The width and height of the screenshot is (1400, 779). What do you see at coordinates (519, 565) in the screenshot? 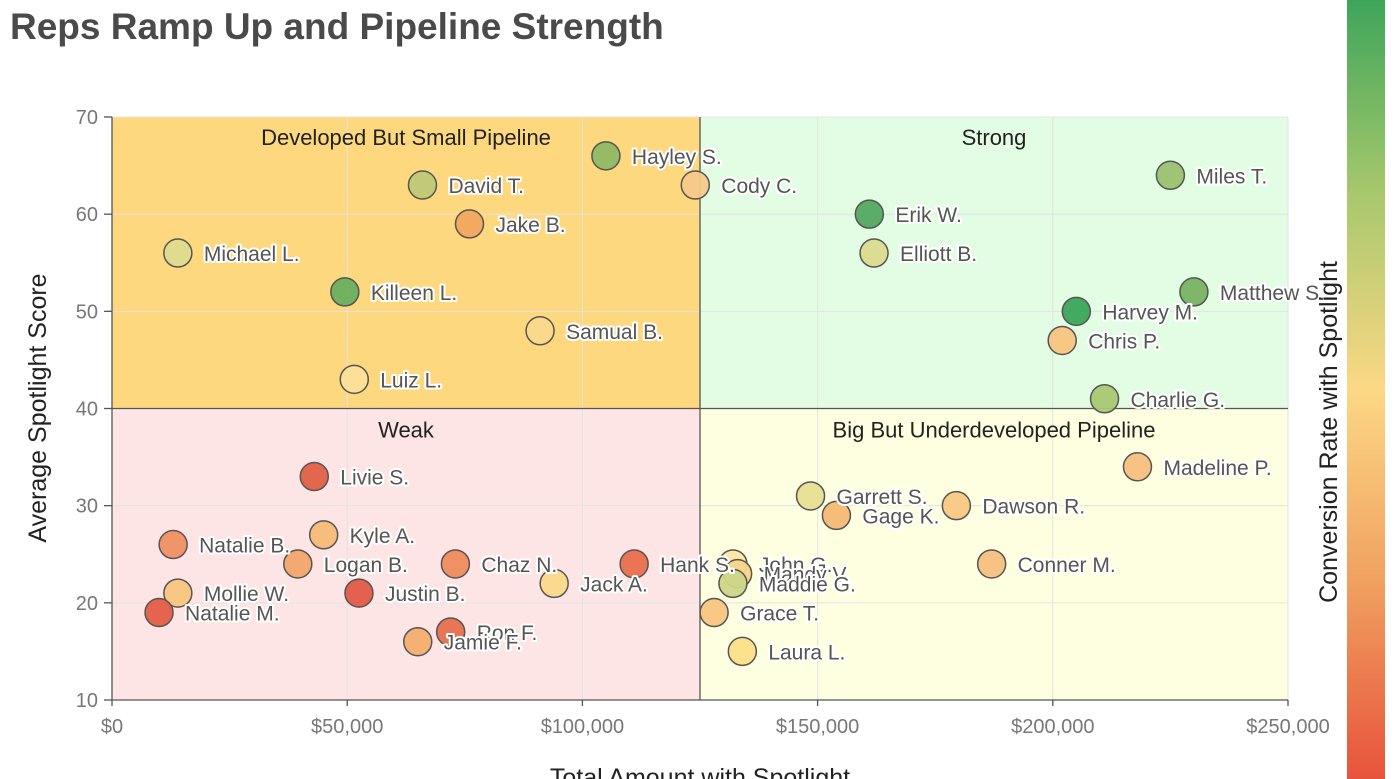
I see `point-label: Chaz N.` at bounding box center [519, 565].